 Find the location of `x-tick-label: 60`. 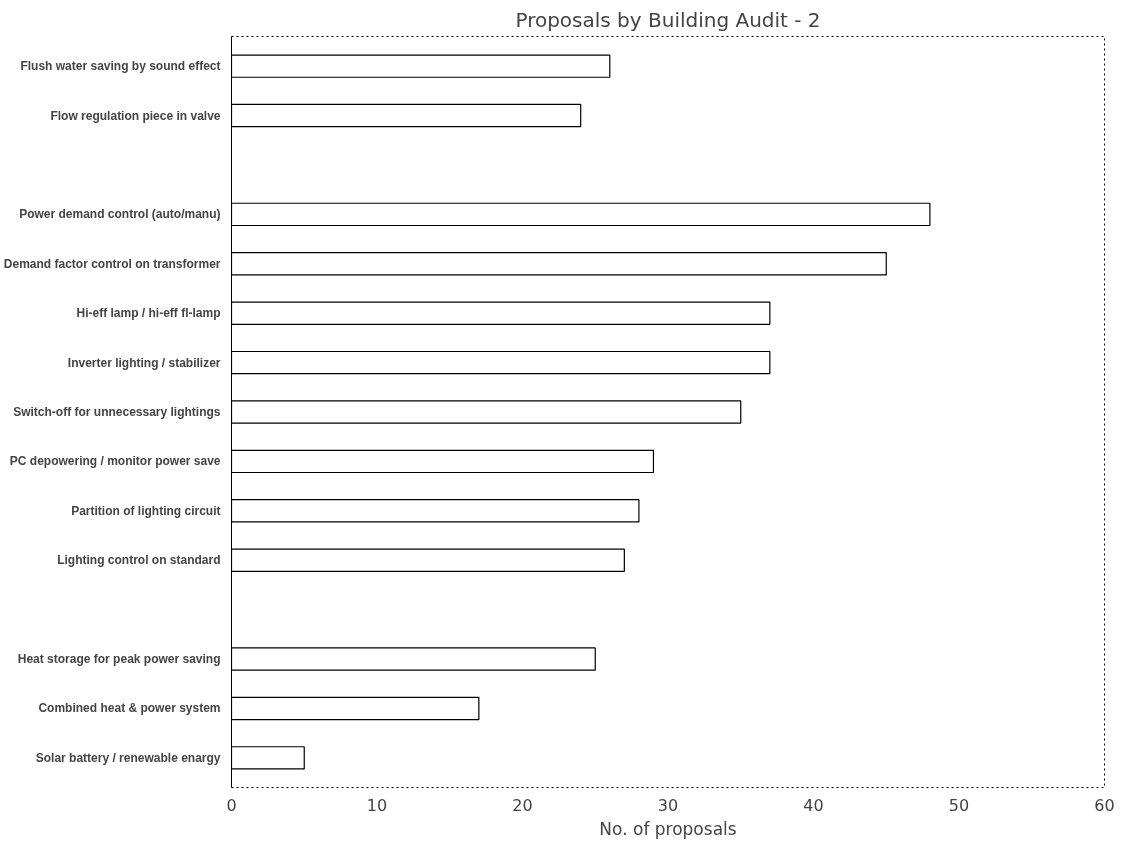

x-tick-label: 60 is located at coordinates (1104, 805).